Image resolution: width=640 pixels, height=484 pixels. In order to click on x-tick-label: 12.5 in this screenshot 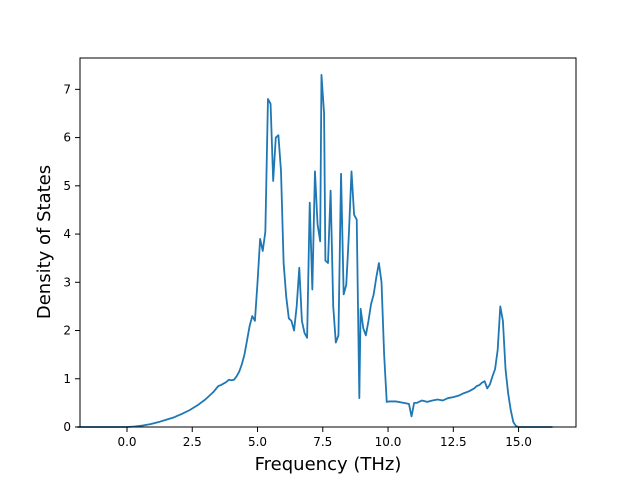, I will do `click(453, 442)`.